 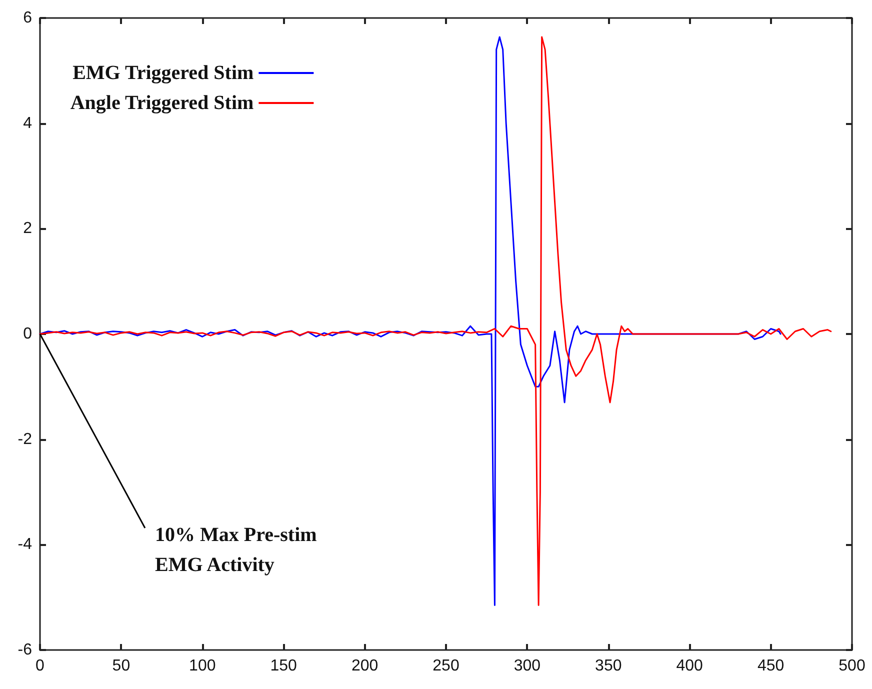 I want to click on x-tick-label: 450, so click(x=770, y=666).